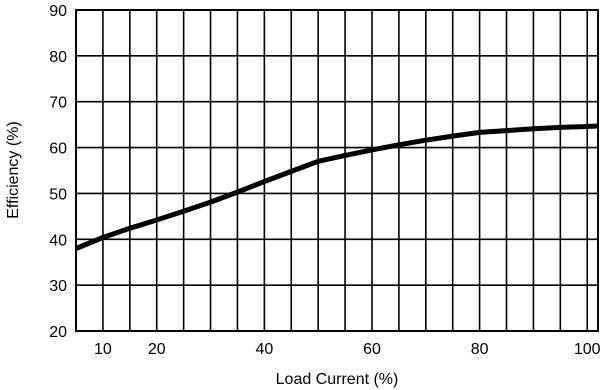 The image size is (604, 390). What do you see at coordinates (264, 349) in the screenshot?
I see `x-tick-label: 40` at bounding box center [264, 349].